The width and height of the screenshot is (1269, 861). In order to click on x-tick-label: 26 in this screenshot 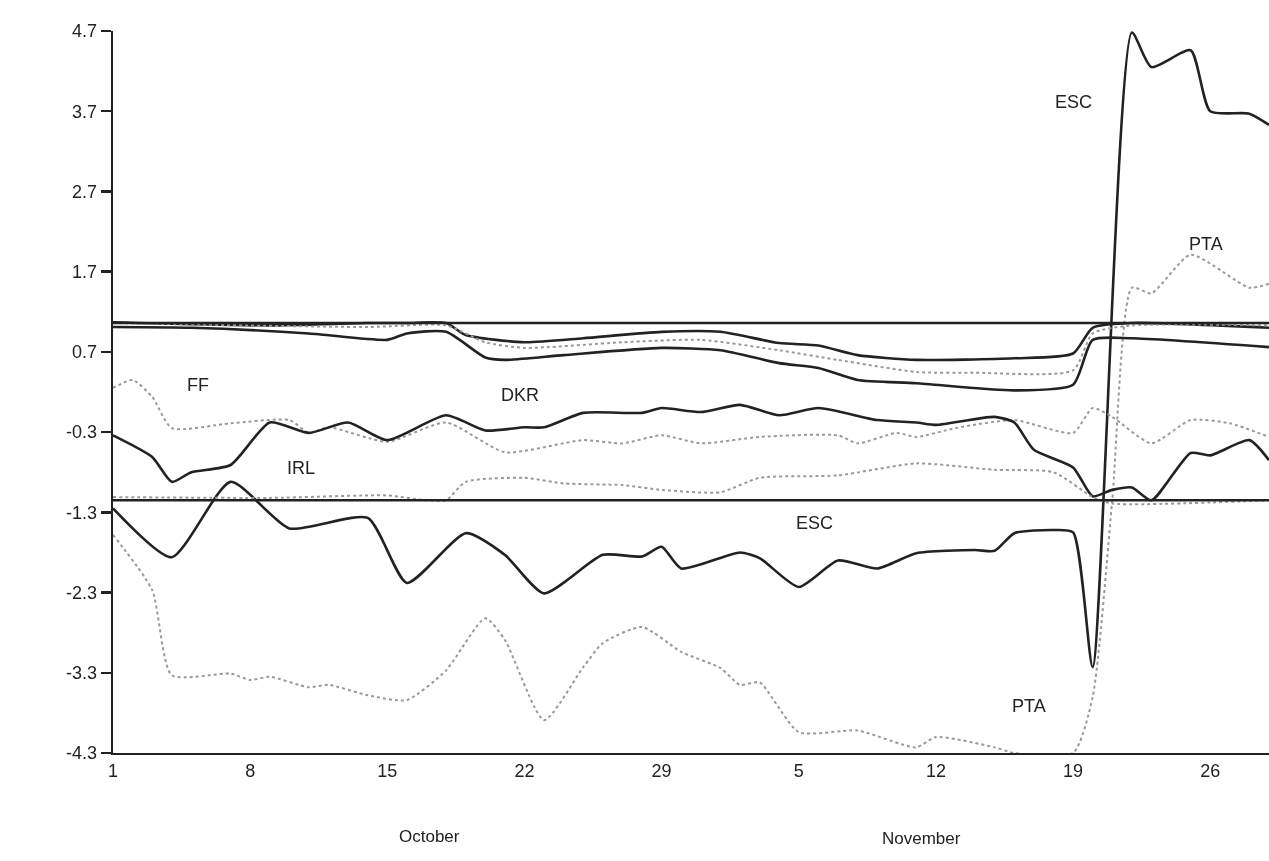, I will do `click(1210, 771)`.